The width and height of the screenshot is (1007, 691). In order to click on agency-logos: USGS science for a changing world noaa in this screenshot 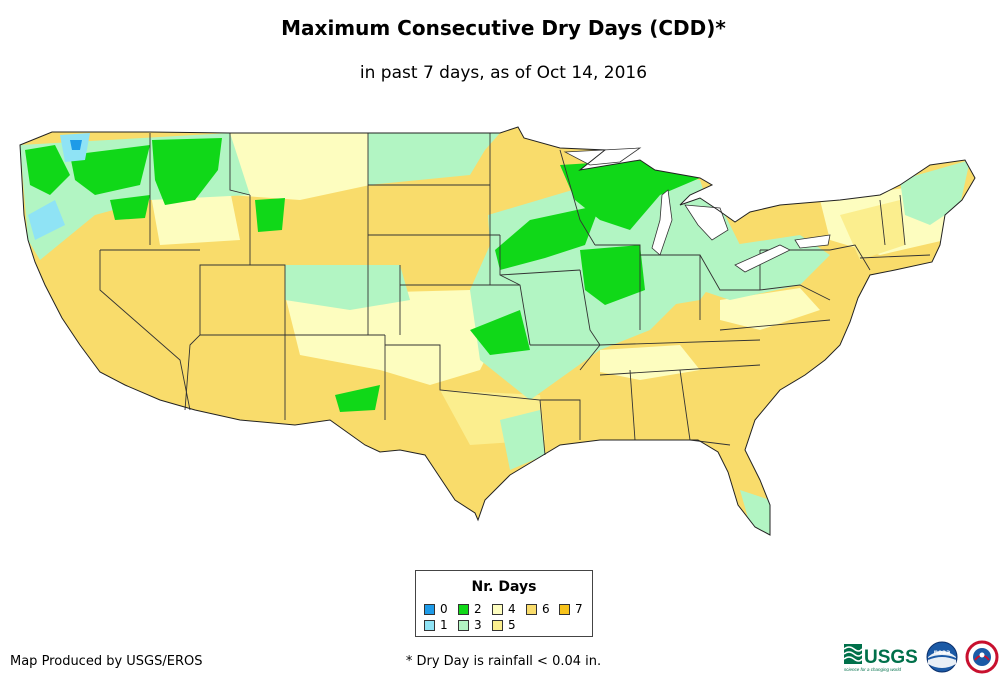, I will do `click(922, 658)`.